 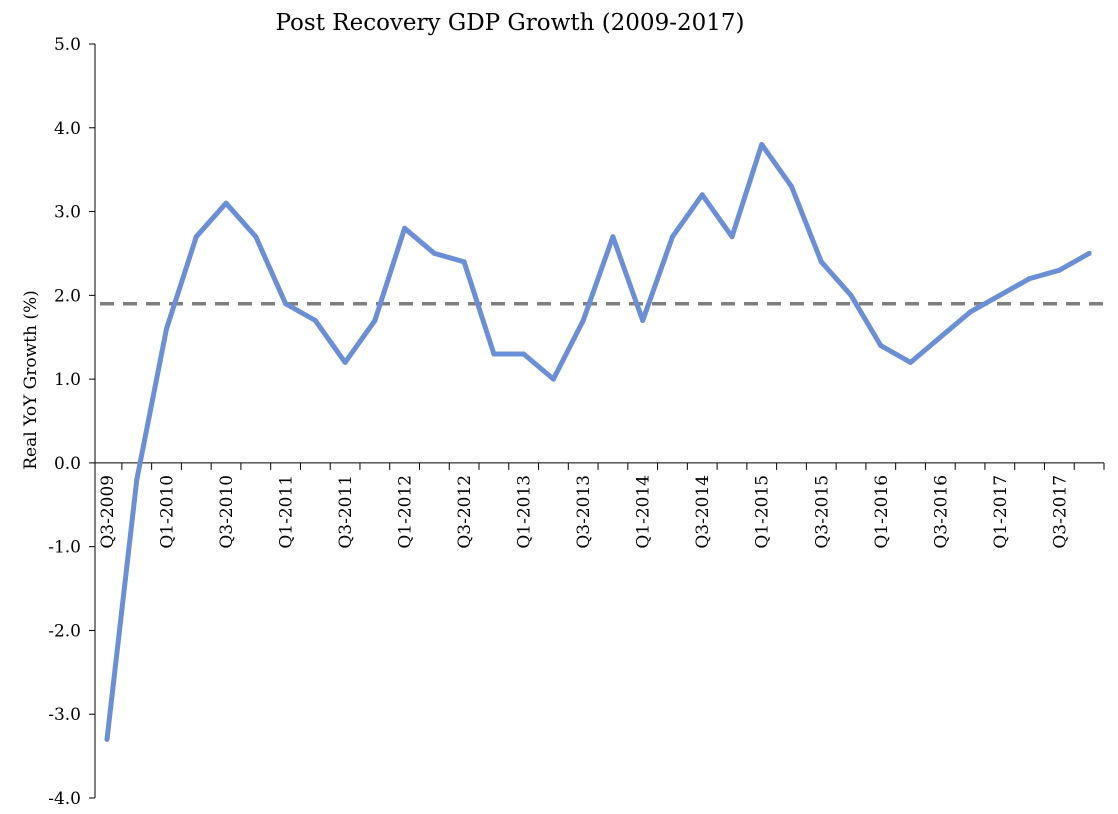 What do you see at coordinates (644, 512) in the screenshot?
I see `x-tick-label: Q1-2014` at bounding box center [644, 512].